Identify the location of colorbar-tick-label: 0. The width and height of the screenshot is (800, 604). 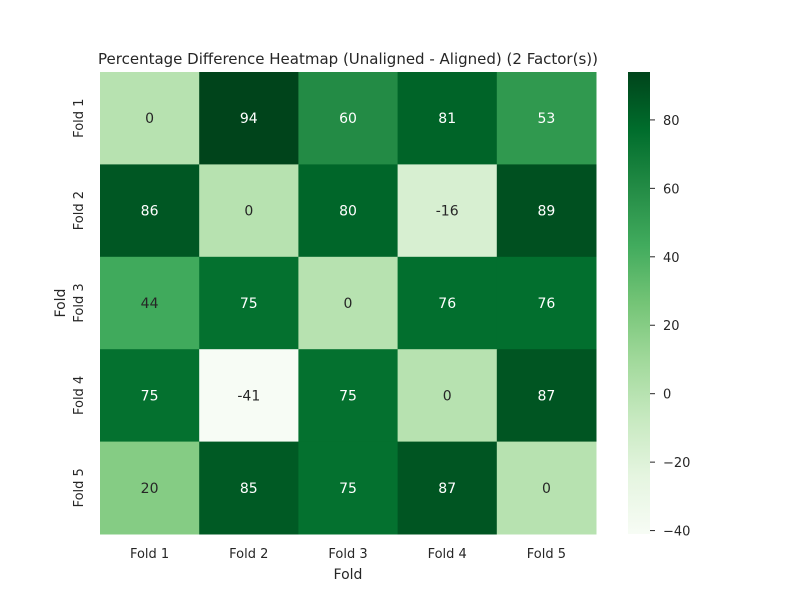
(667, 395).